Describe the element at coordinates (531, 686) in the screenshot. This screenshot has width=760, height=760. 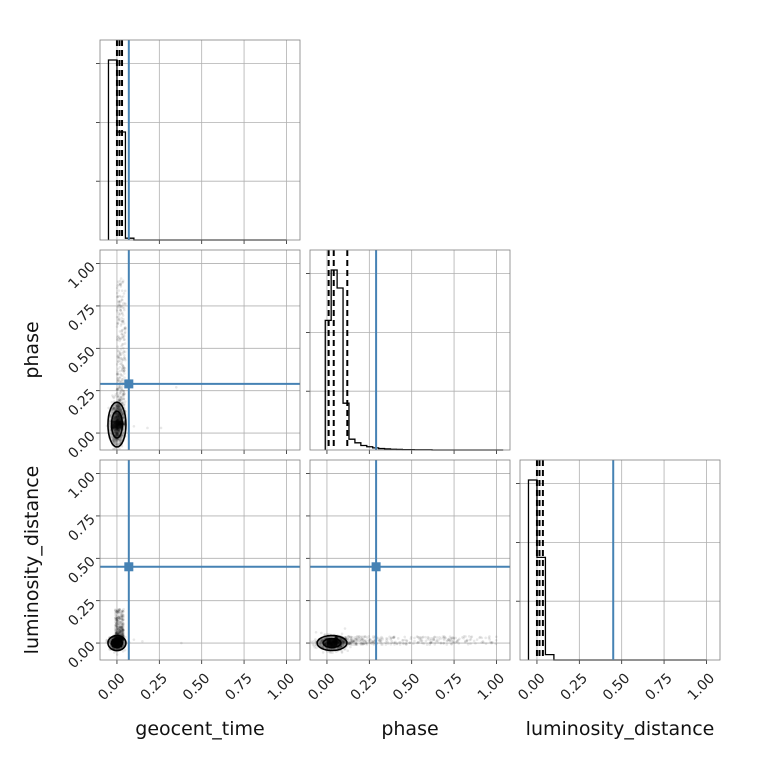
I see `x-tick-label: 0.00` at that location.